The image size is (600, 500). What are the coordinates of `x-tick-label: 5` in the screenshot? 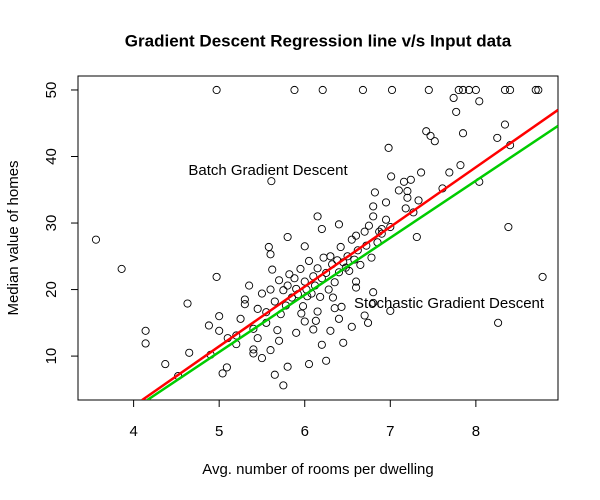 It's located at (219, 431).